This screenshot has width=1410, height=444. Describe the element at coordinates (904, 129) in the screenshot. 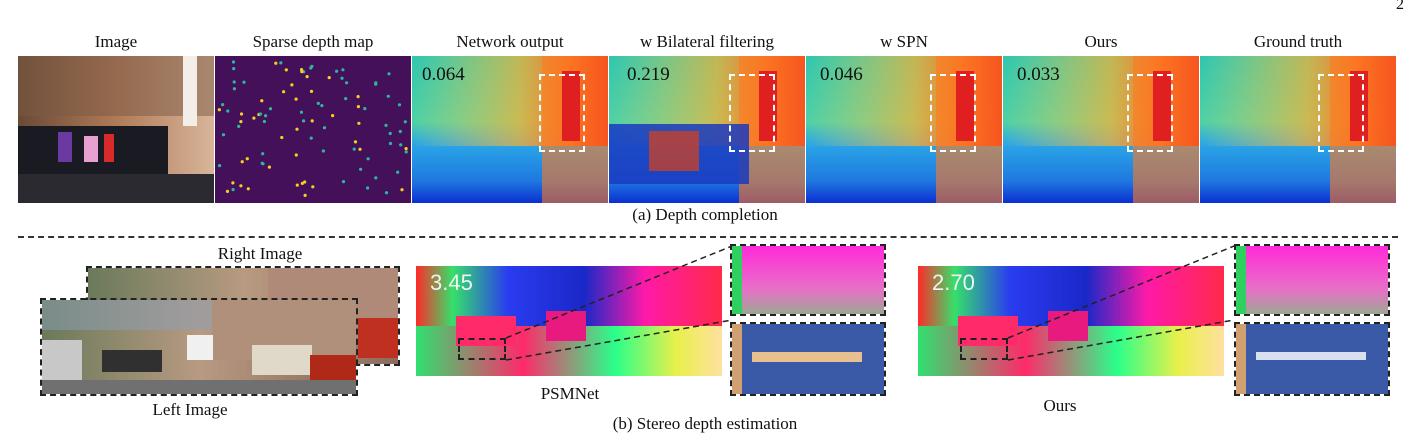

I see `w-spn-panel: 0.046` at that location.